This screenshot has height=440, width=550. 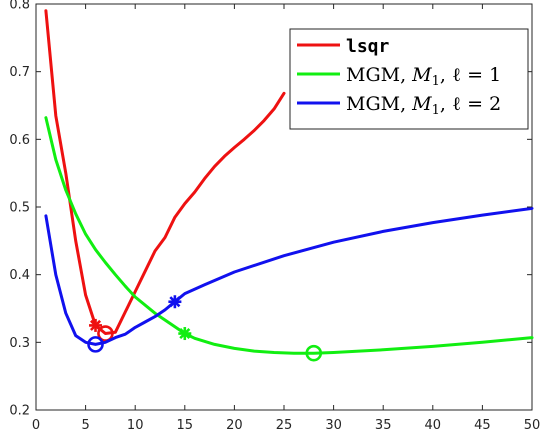 What do you see at coordinates (185, 425) in the screenshot?
I see `x-tick-label: 15` at bounding box center [185, 425].